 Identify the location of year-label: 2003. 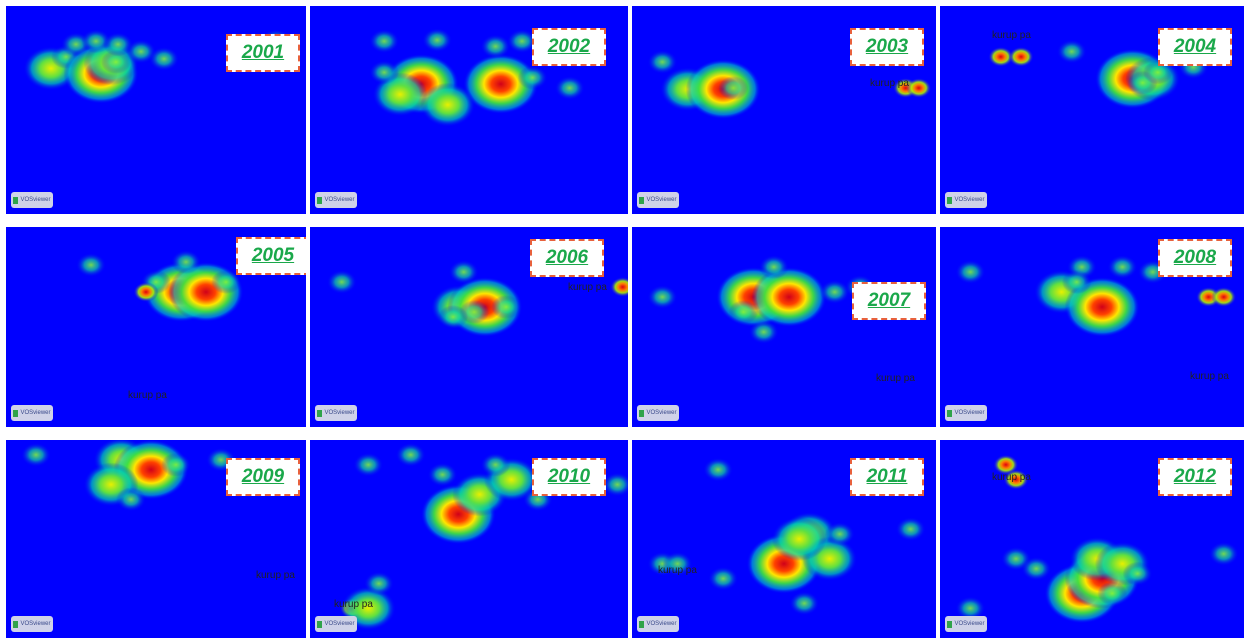
(887, 46).